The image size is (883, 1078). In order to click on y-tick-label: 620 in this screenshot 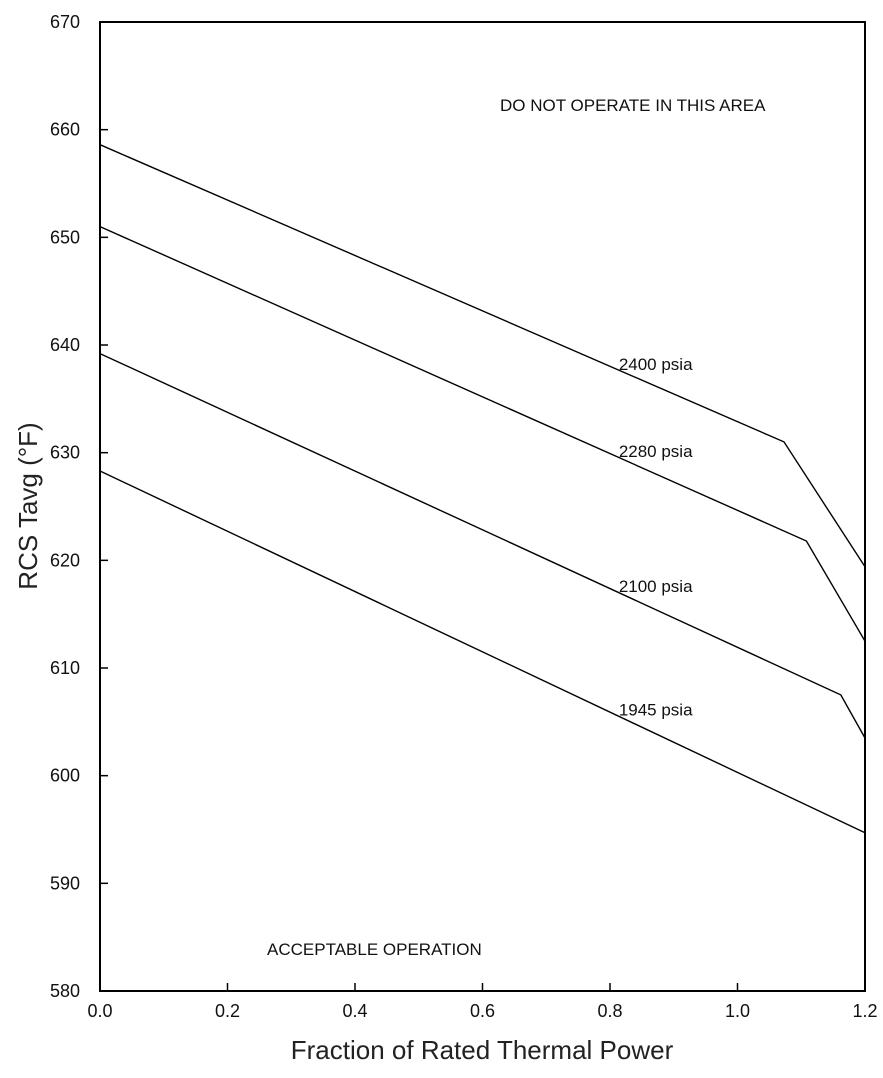, I will do `click(65, 560)`.